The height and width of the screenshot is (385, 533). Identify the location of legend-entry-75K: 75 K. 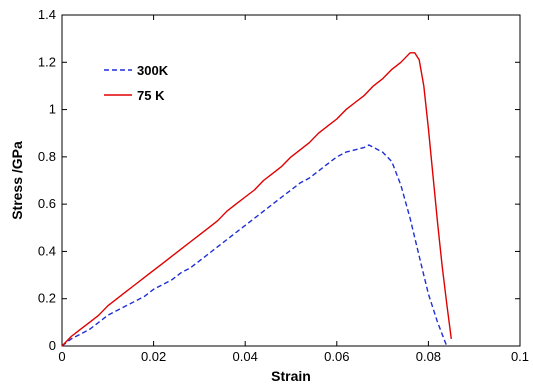
(151, 95).